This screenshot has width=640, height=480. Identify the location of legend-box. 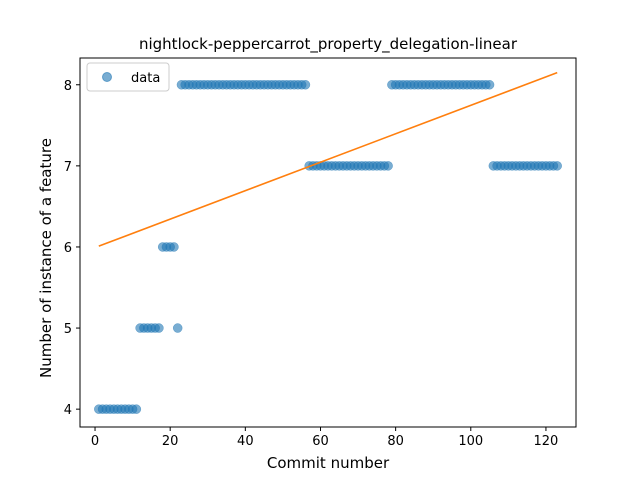
(128, 77).